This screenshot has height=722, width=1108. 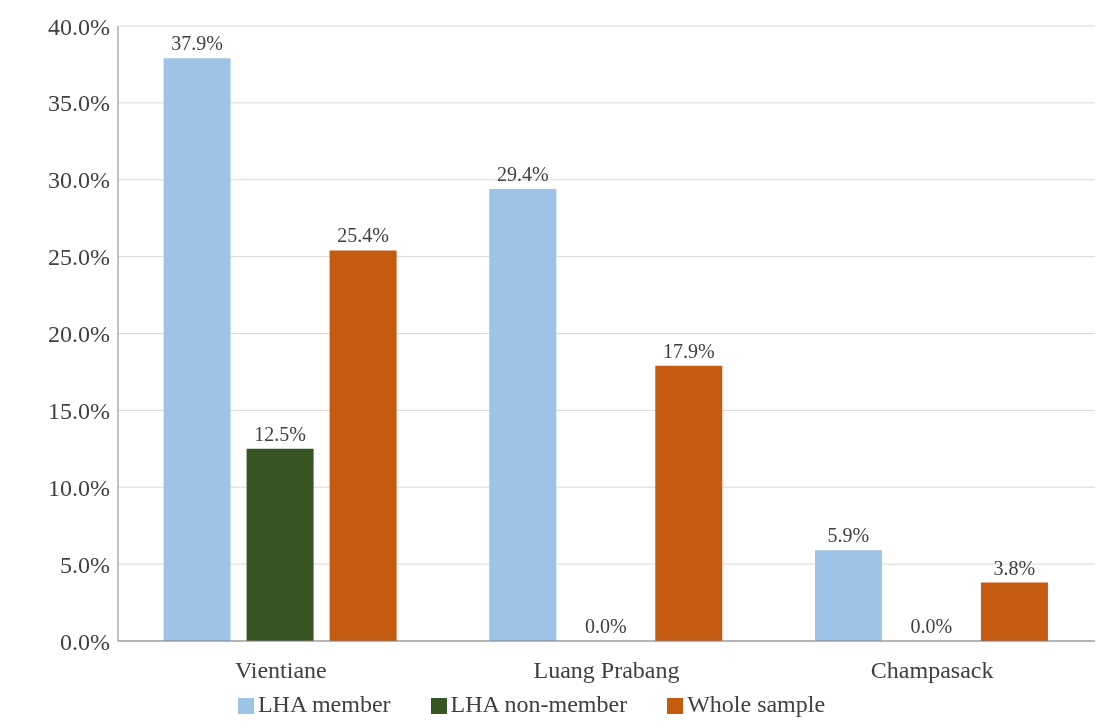 I want to click on y-tick-label: 40.0%, so click(x=79, y=26).